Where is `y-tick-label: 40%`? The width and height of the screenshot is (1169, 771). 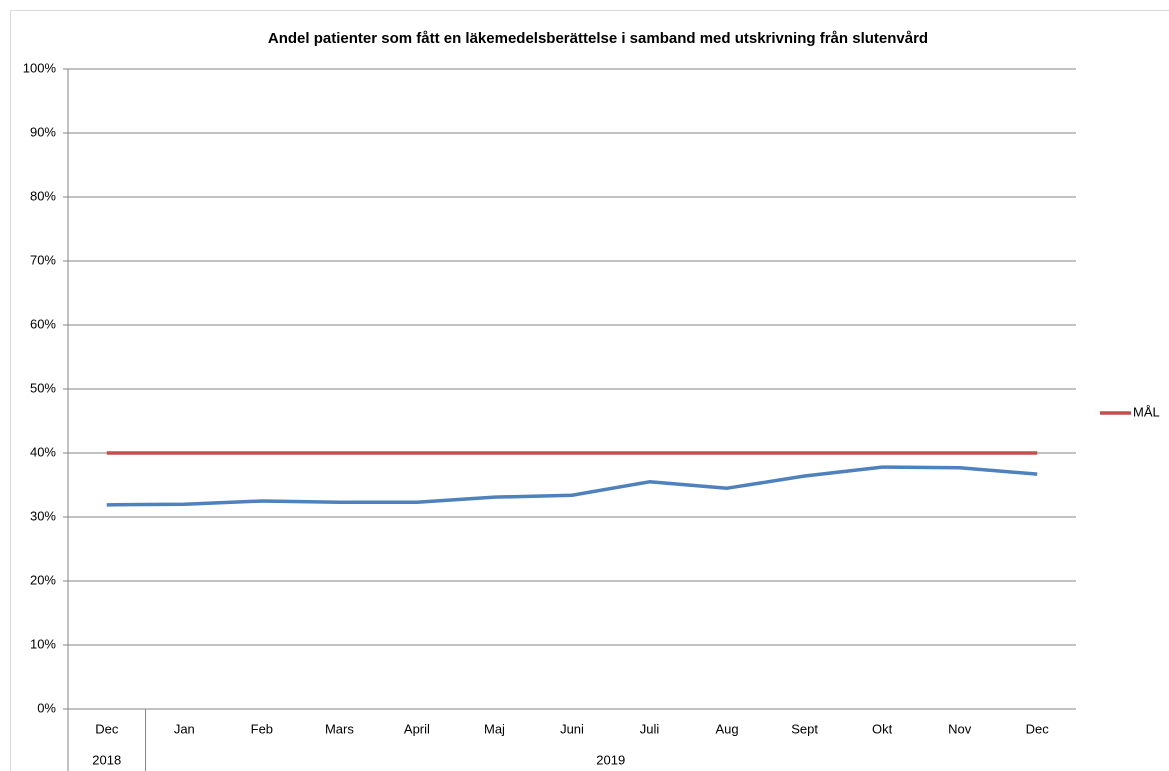 y-tick-label: 40% is located at coordinates (43, 451).